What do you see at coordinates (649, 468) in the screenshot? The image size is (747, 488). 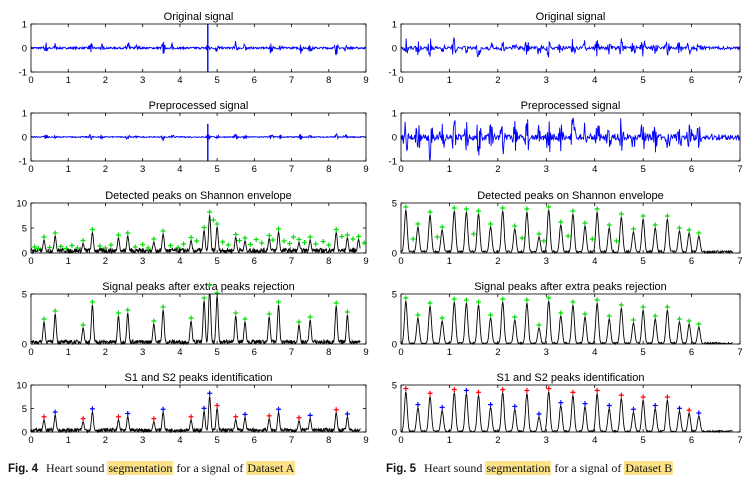 I see `caption-highlight: Dataset B` at bounding box center [649, 468].